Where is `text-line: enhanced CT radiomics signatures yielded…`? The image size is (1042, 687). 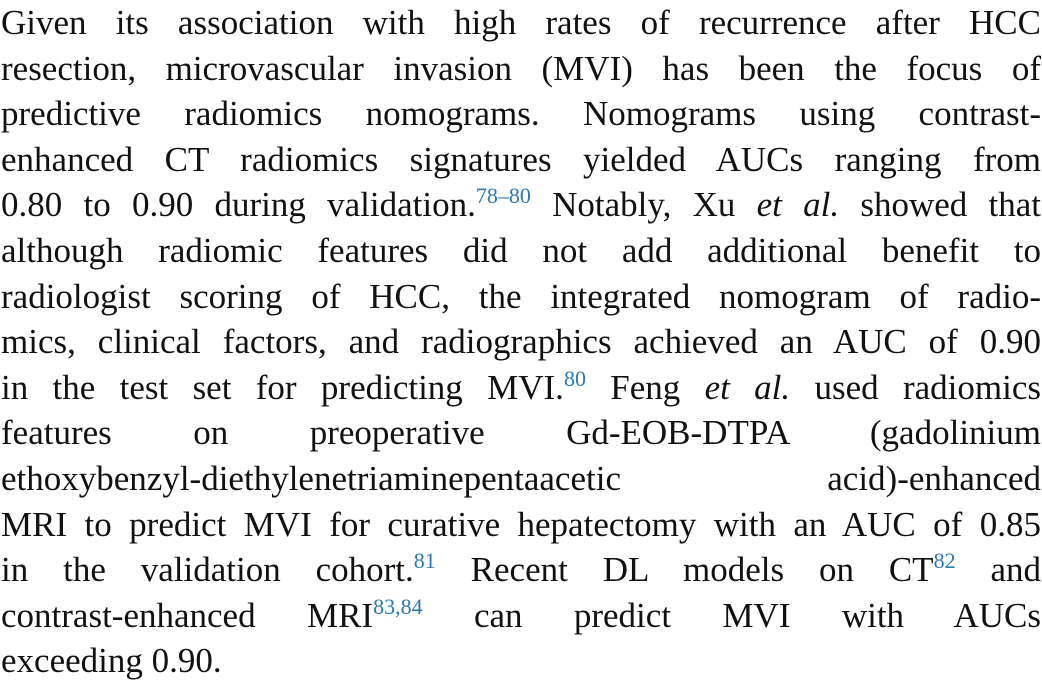
text-line: enhanced CT radiomics signatures yielded… is located at coordinates (521, 159).